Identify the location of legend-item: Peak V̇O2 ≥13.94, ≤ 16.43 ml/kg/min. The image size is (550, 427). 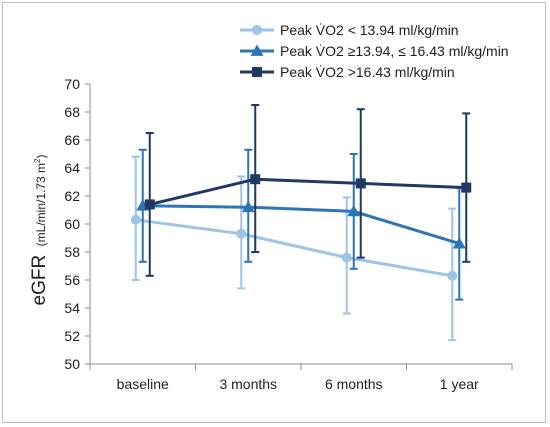
(374, 51).